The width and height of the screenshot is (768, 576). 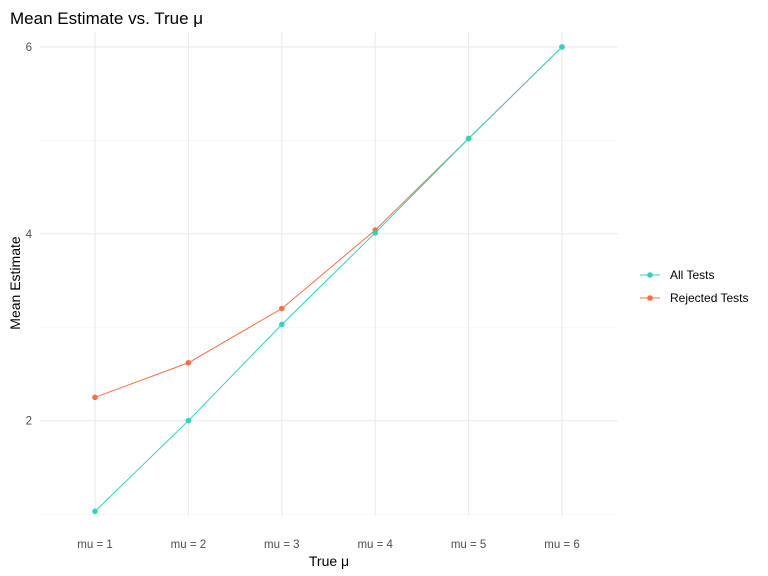 What do you see at coordinates (694, 286) in the screenshot?
I see `legend: All Tests Rejected Tests` at bounding box center [694, 286].